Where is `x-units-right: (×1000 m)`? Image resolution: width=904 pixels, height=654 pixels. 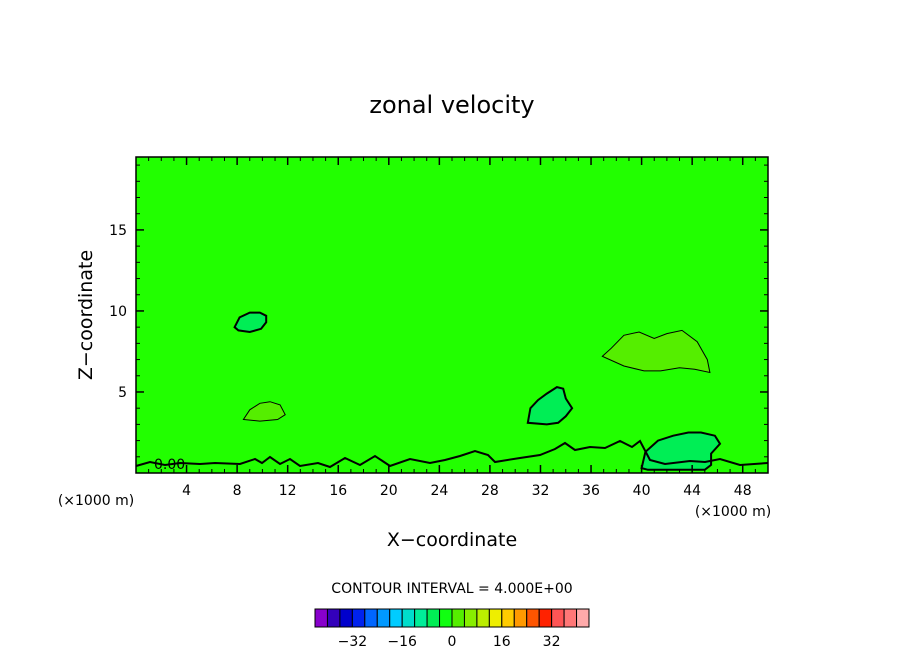 x-units-right: (×1000 m) is located at coordinates (733, 512).